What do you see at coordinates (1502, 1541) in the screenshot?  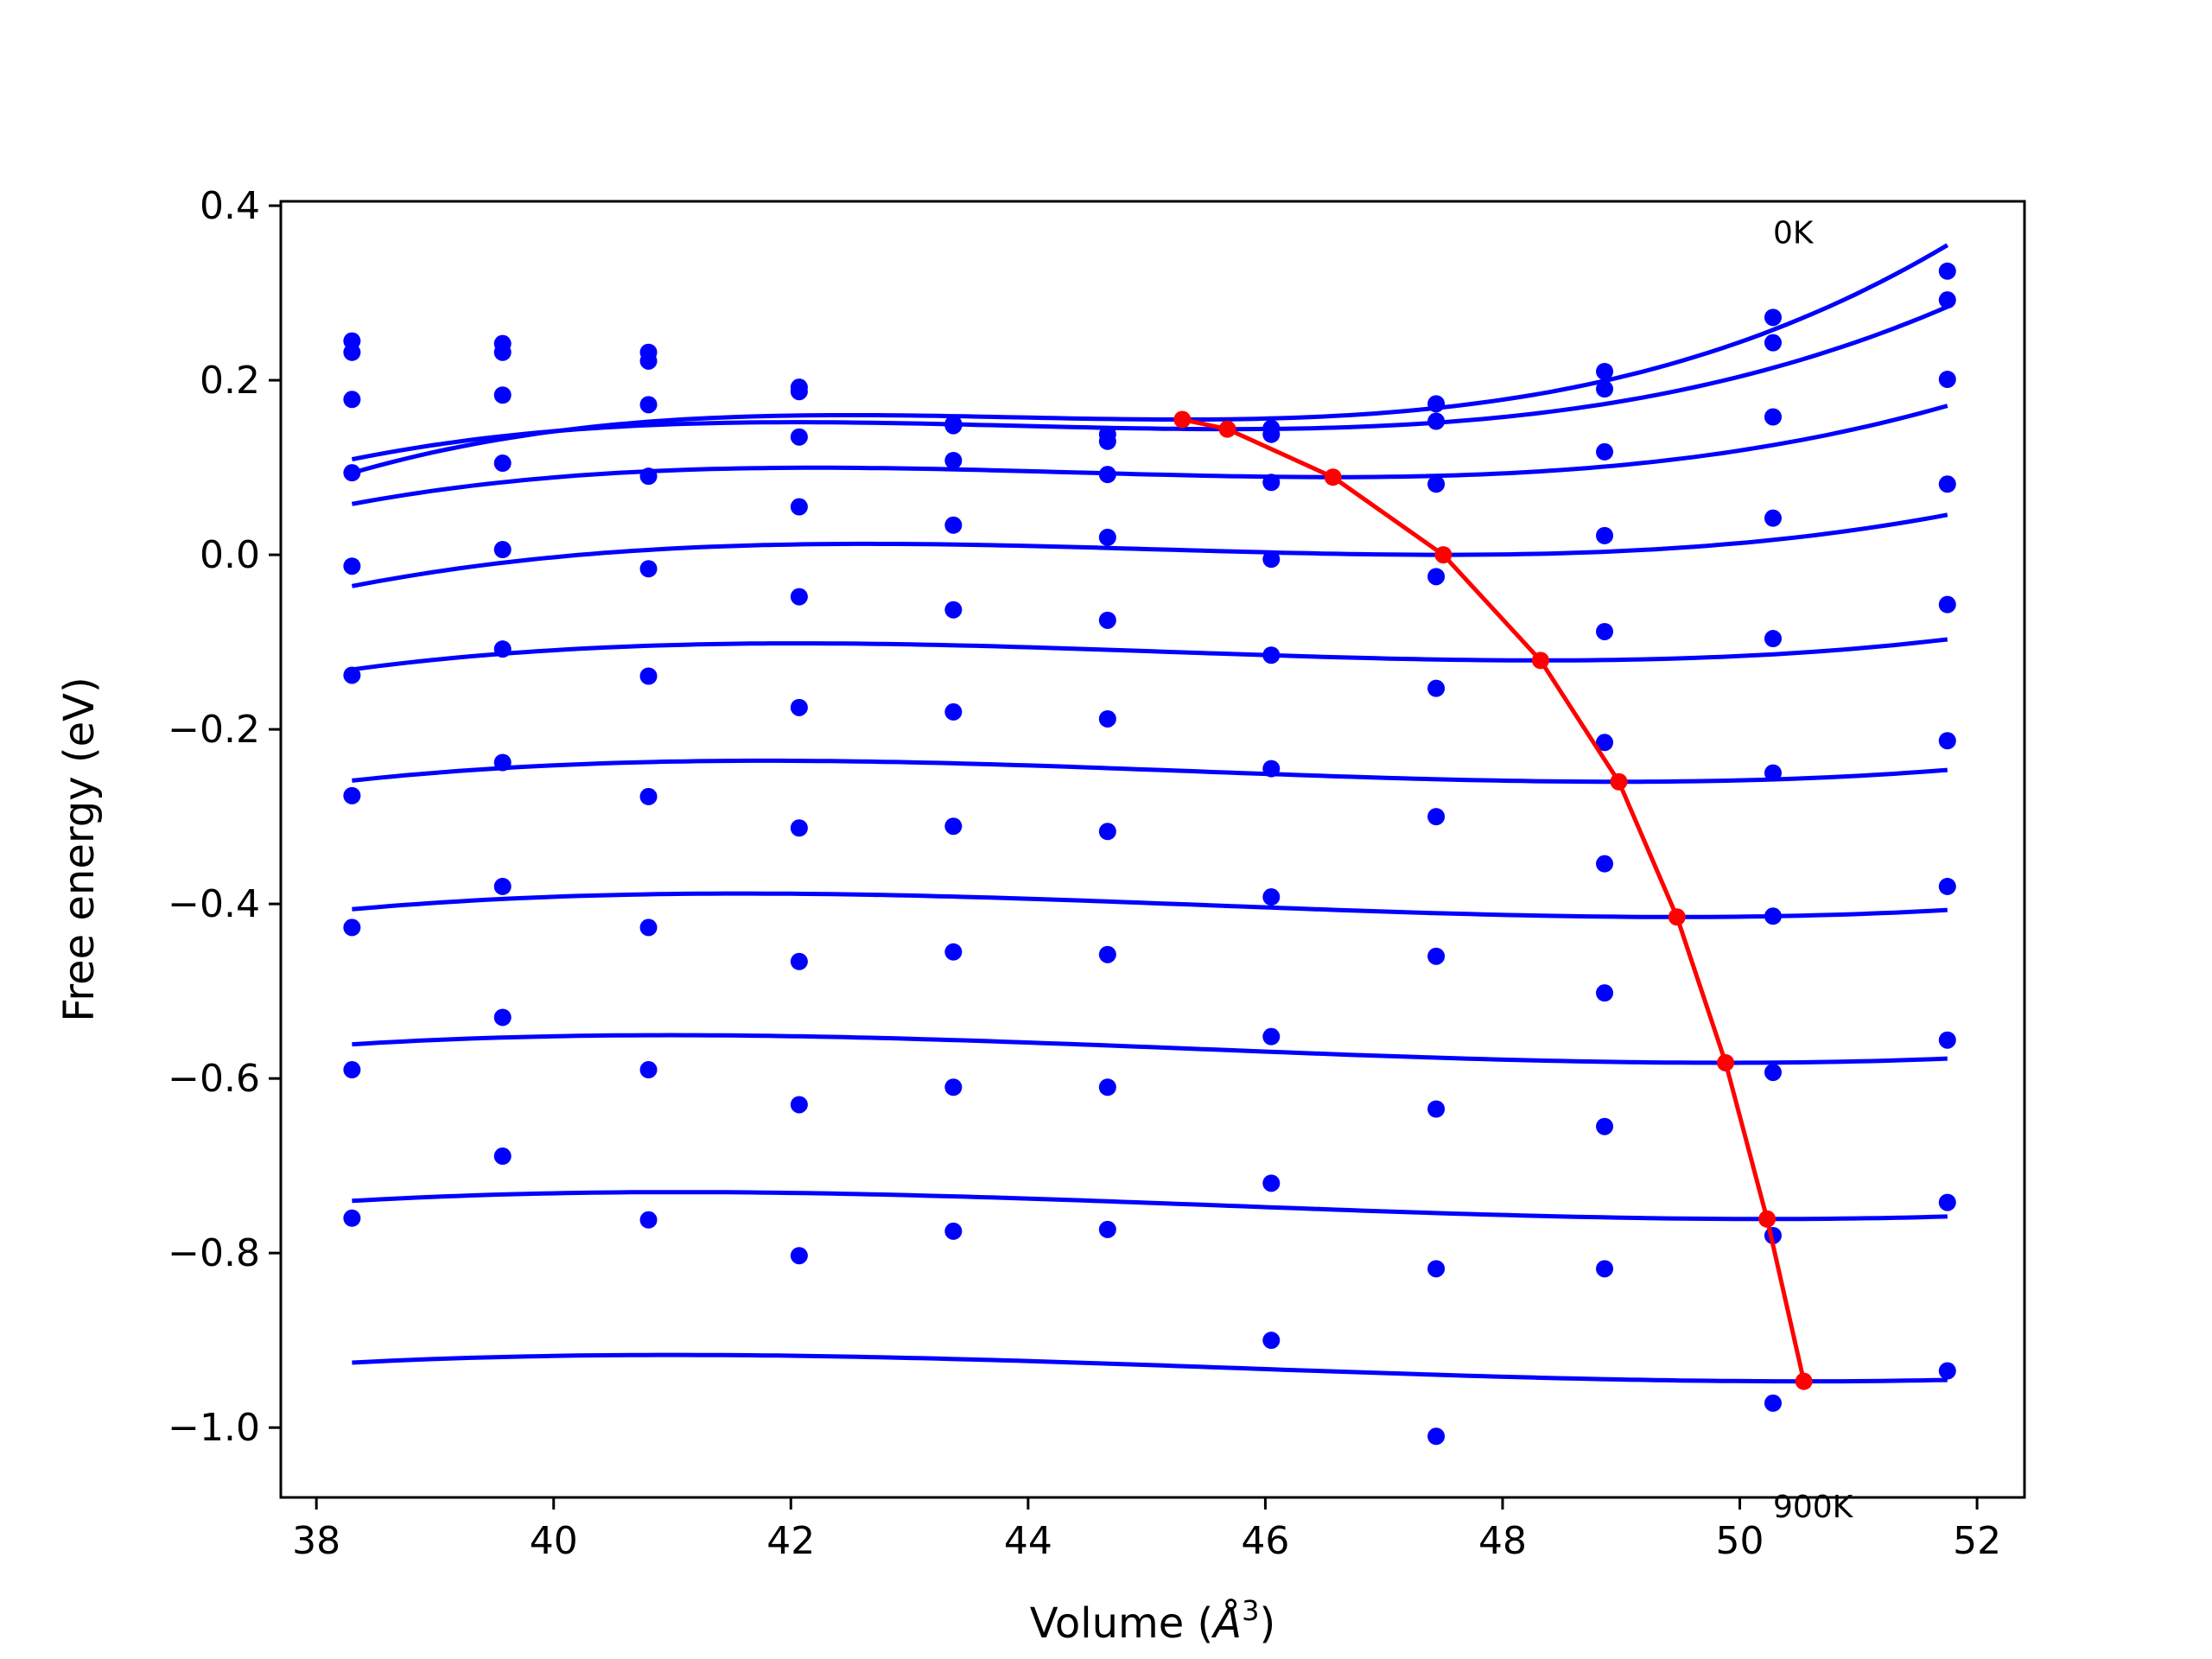 I see `x-tick-label: 48` at bounding box center [1502, 1541].